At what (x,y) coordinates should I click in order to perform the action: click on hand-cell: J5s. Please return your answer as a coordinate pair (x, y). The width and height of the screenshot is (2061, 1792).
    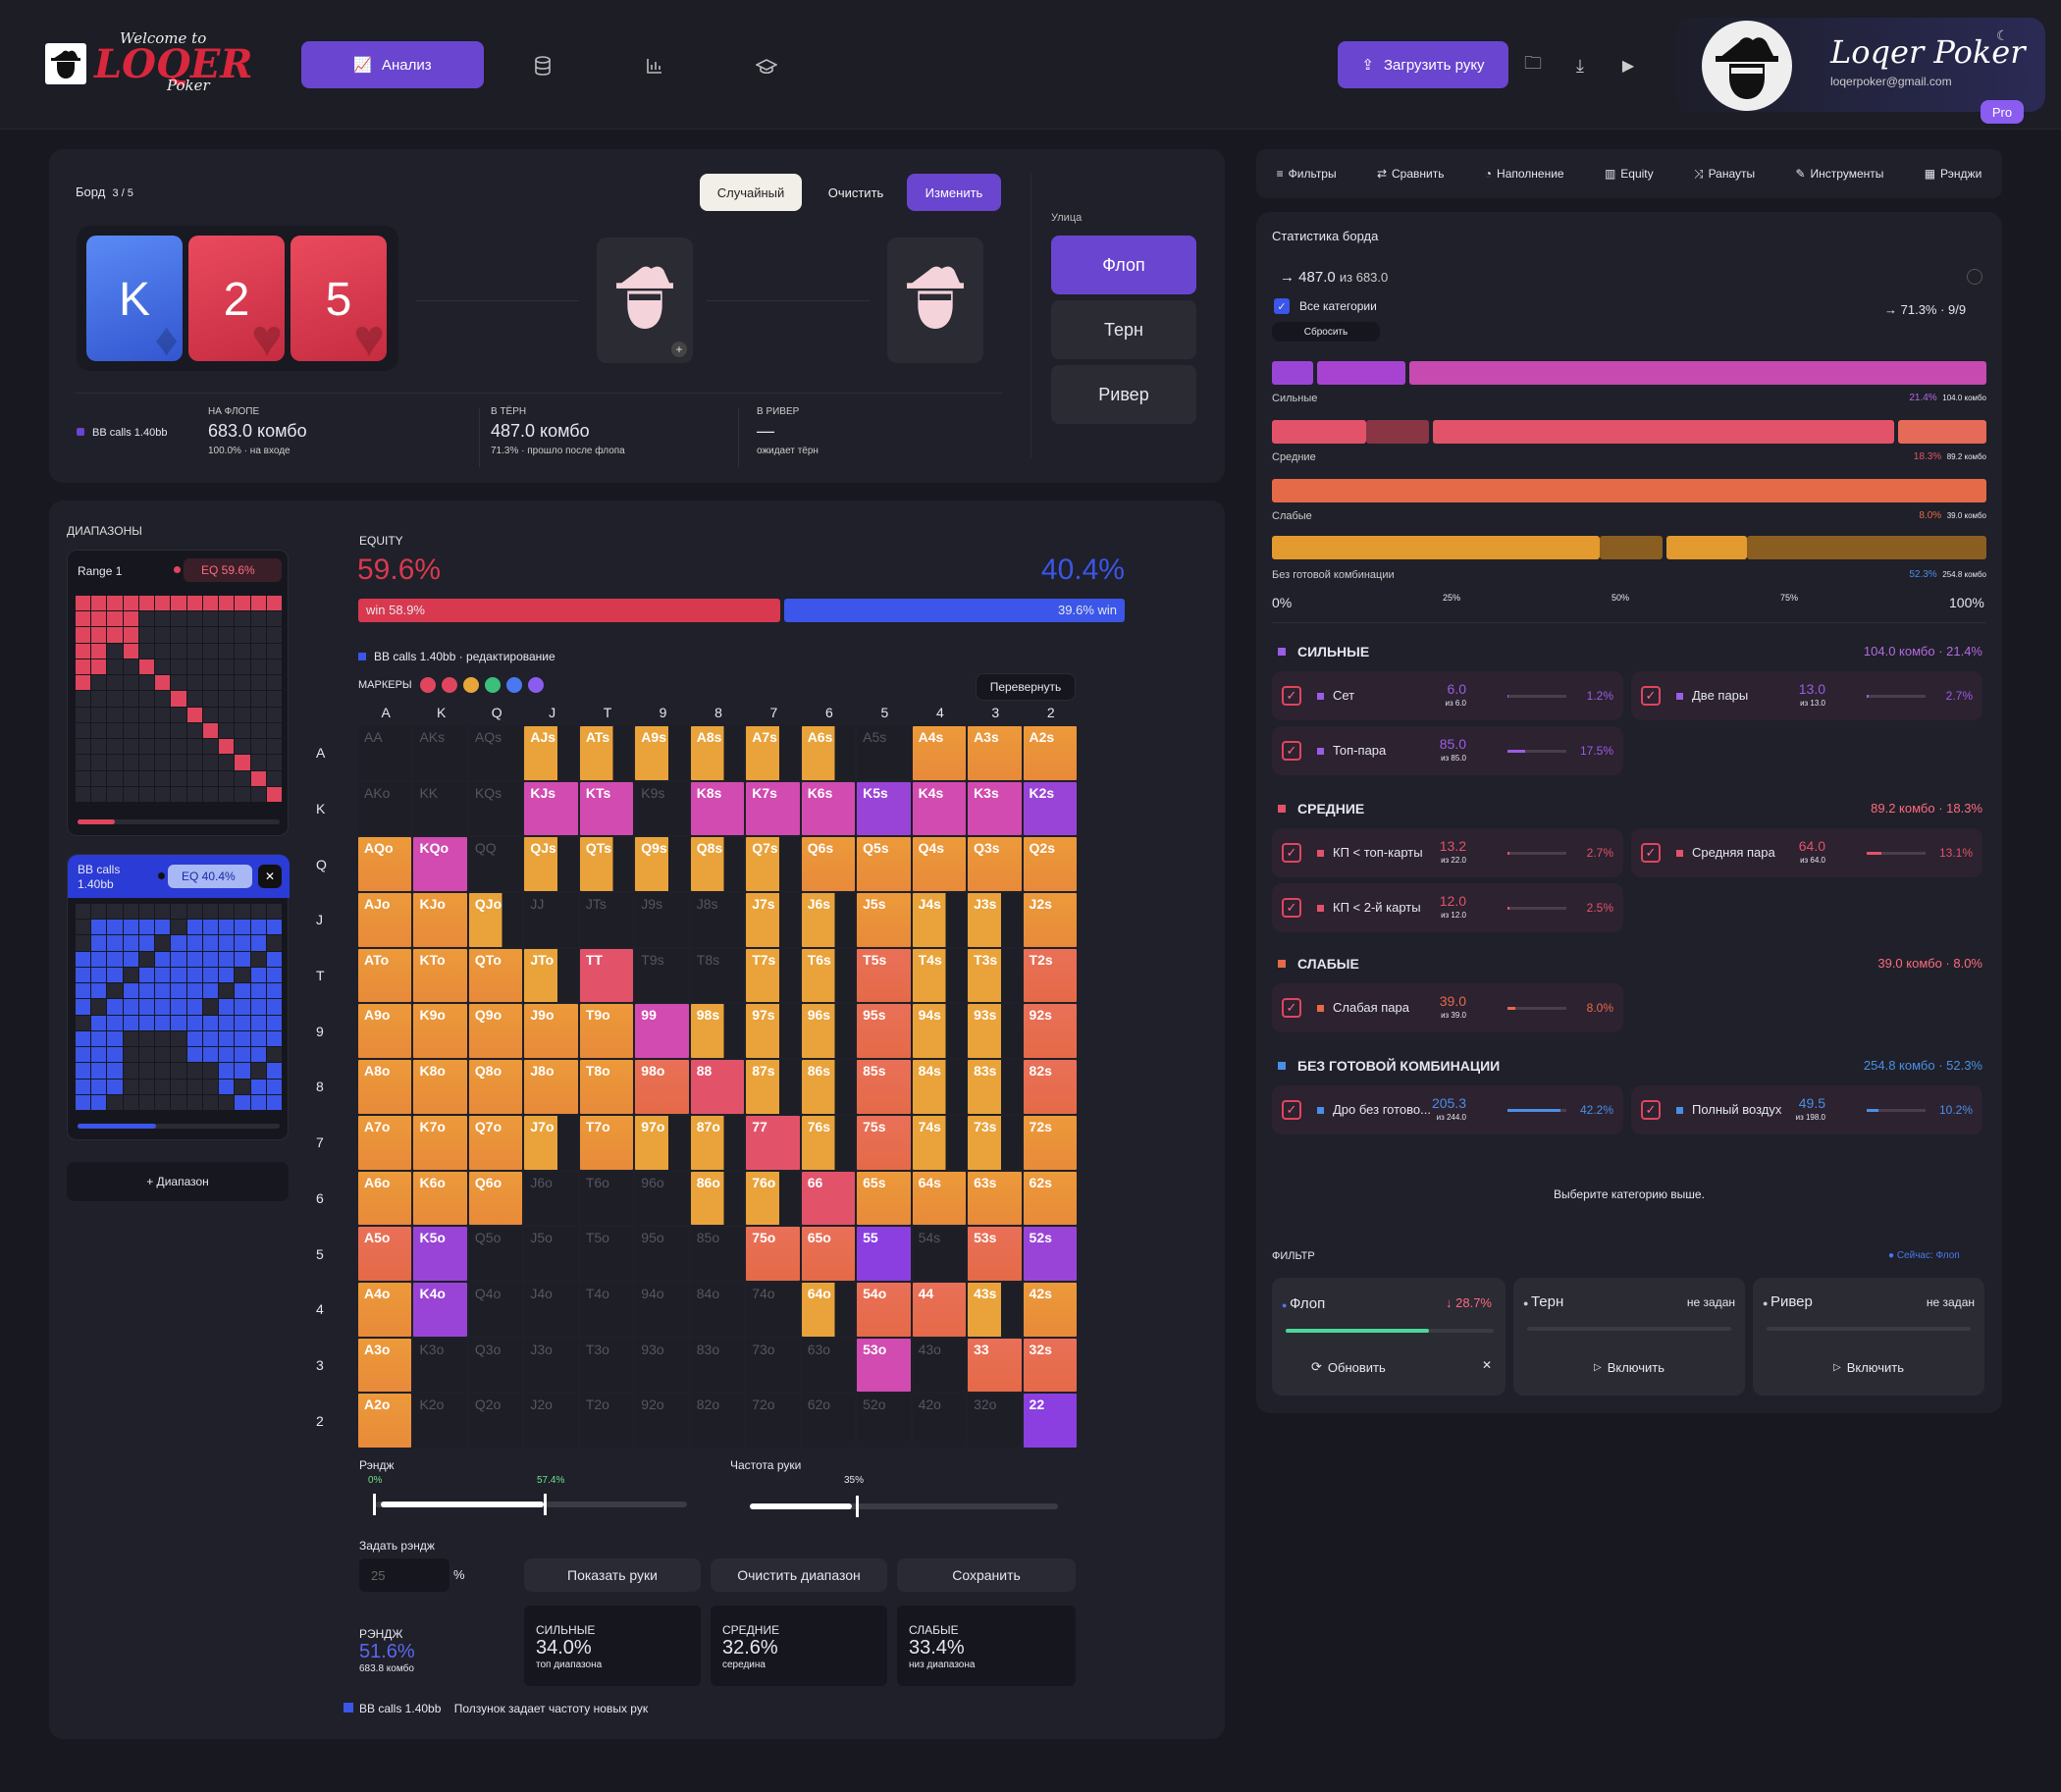
    Looking at the image, I should click on (884, 920).